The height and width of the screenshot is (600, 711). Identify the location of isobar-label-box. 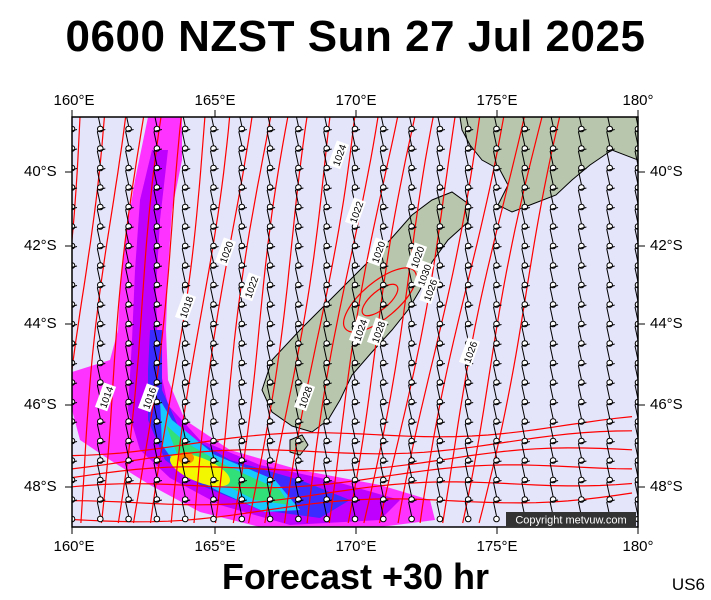
(225, 252).